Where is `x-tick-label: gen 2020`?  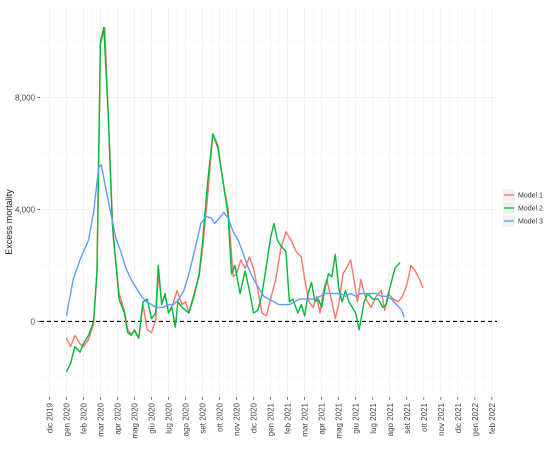 x-tick-label: gen 2020 is located at coordinates (66, 419).